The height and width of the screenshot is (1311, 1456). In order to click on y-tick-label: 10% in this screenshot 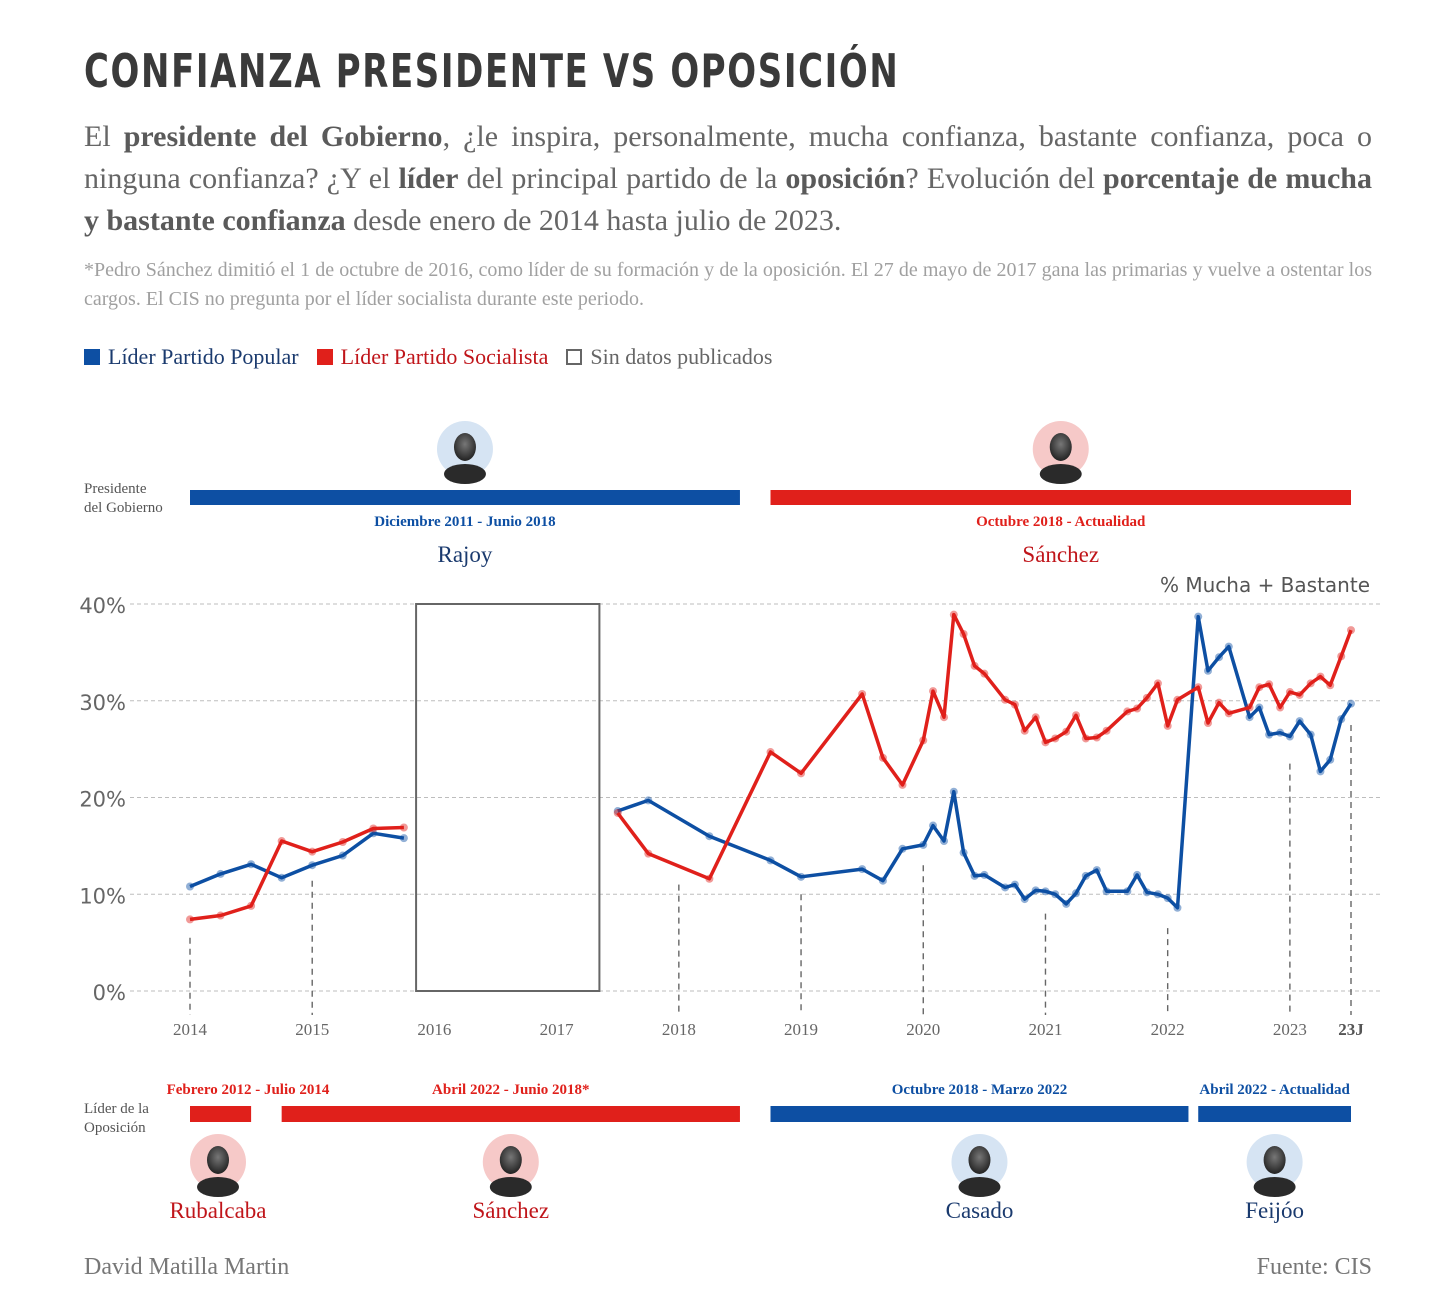, I will do `click(102, 896)`.